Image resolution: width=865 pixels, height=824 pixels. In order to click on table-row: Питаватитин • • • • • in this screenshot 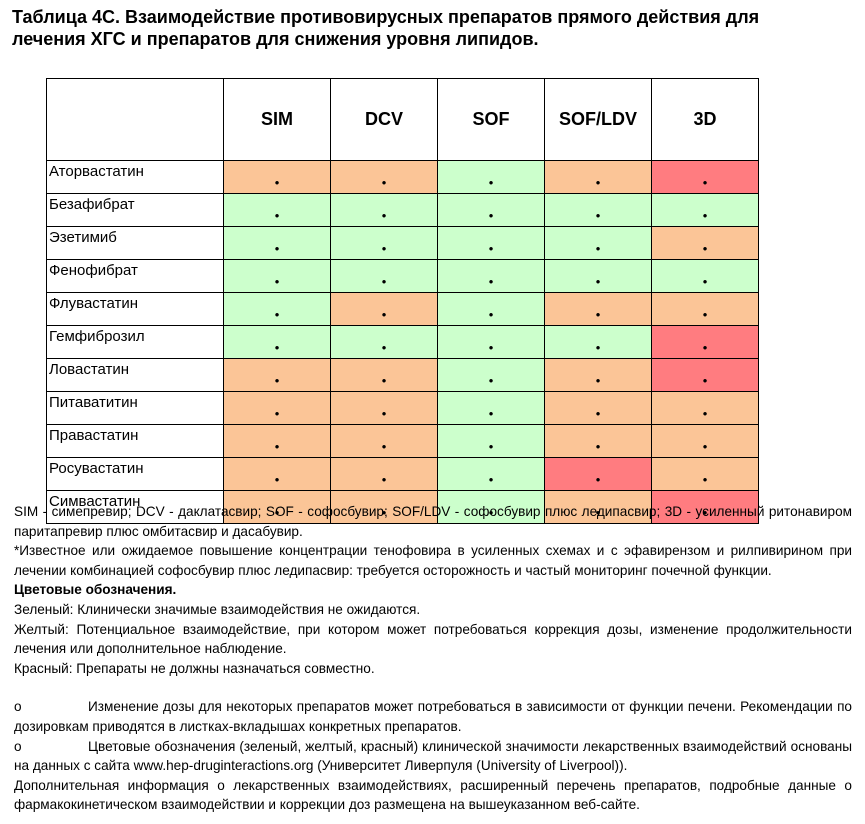, I will do `click(402, 408)`.